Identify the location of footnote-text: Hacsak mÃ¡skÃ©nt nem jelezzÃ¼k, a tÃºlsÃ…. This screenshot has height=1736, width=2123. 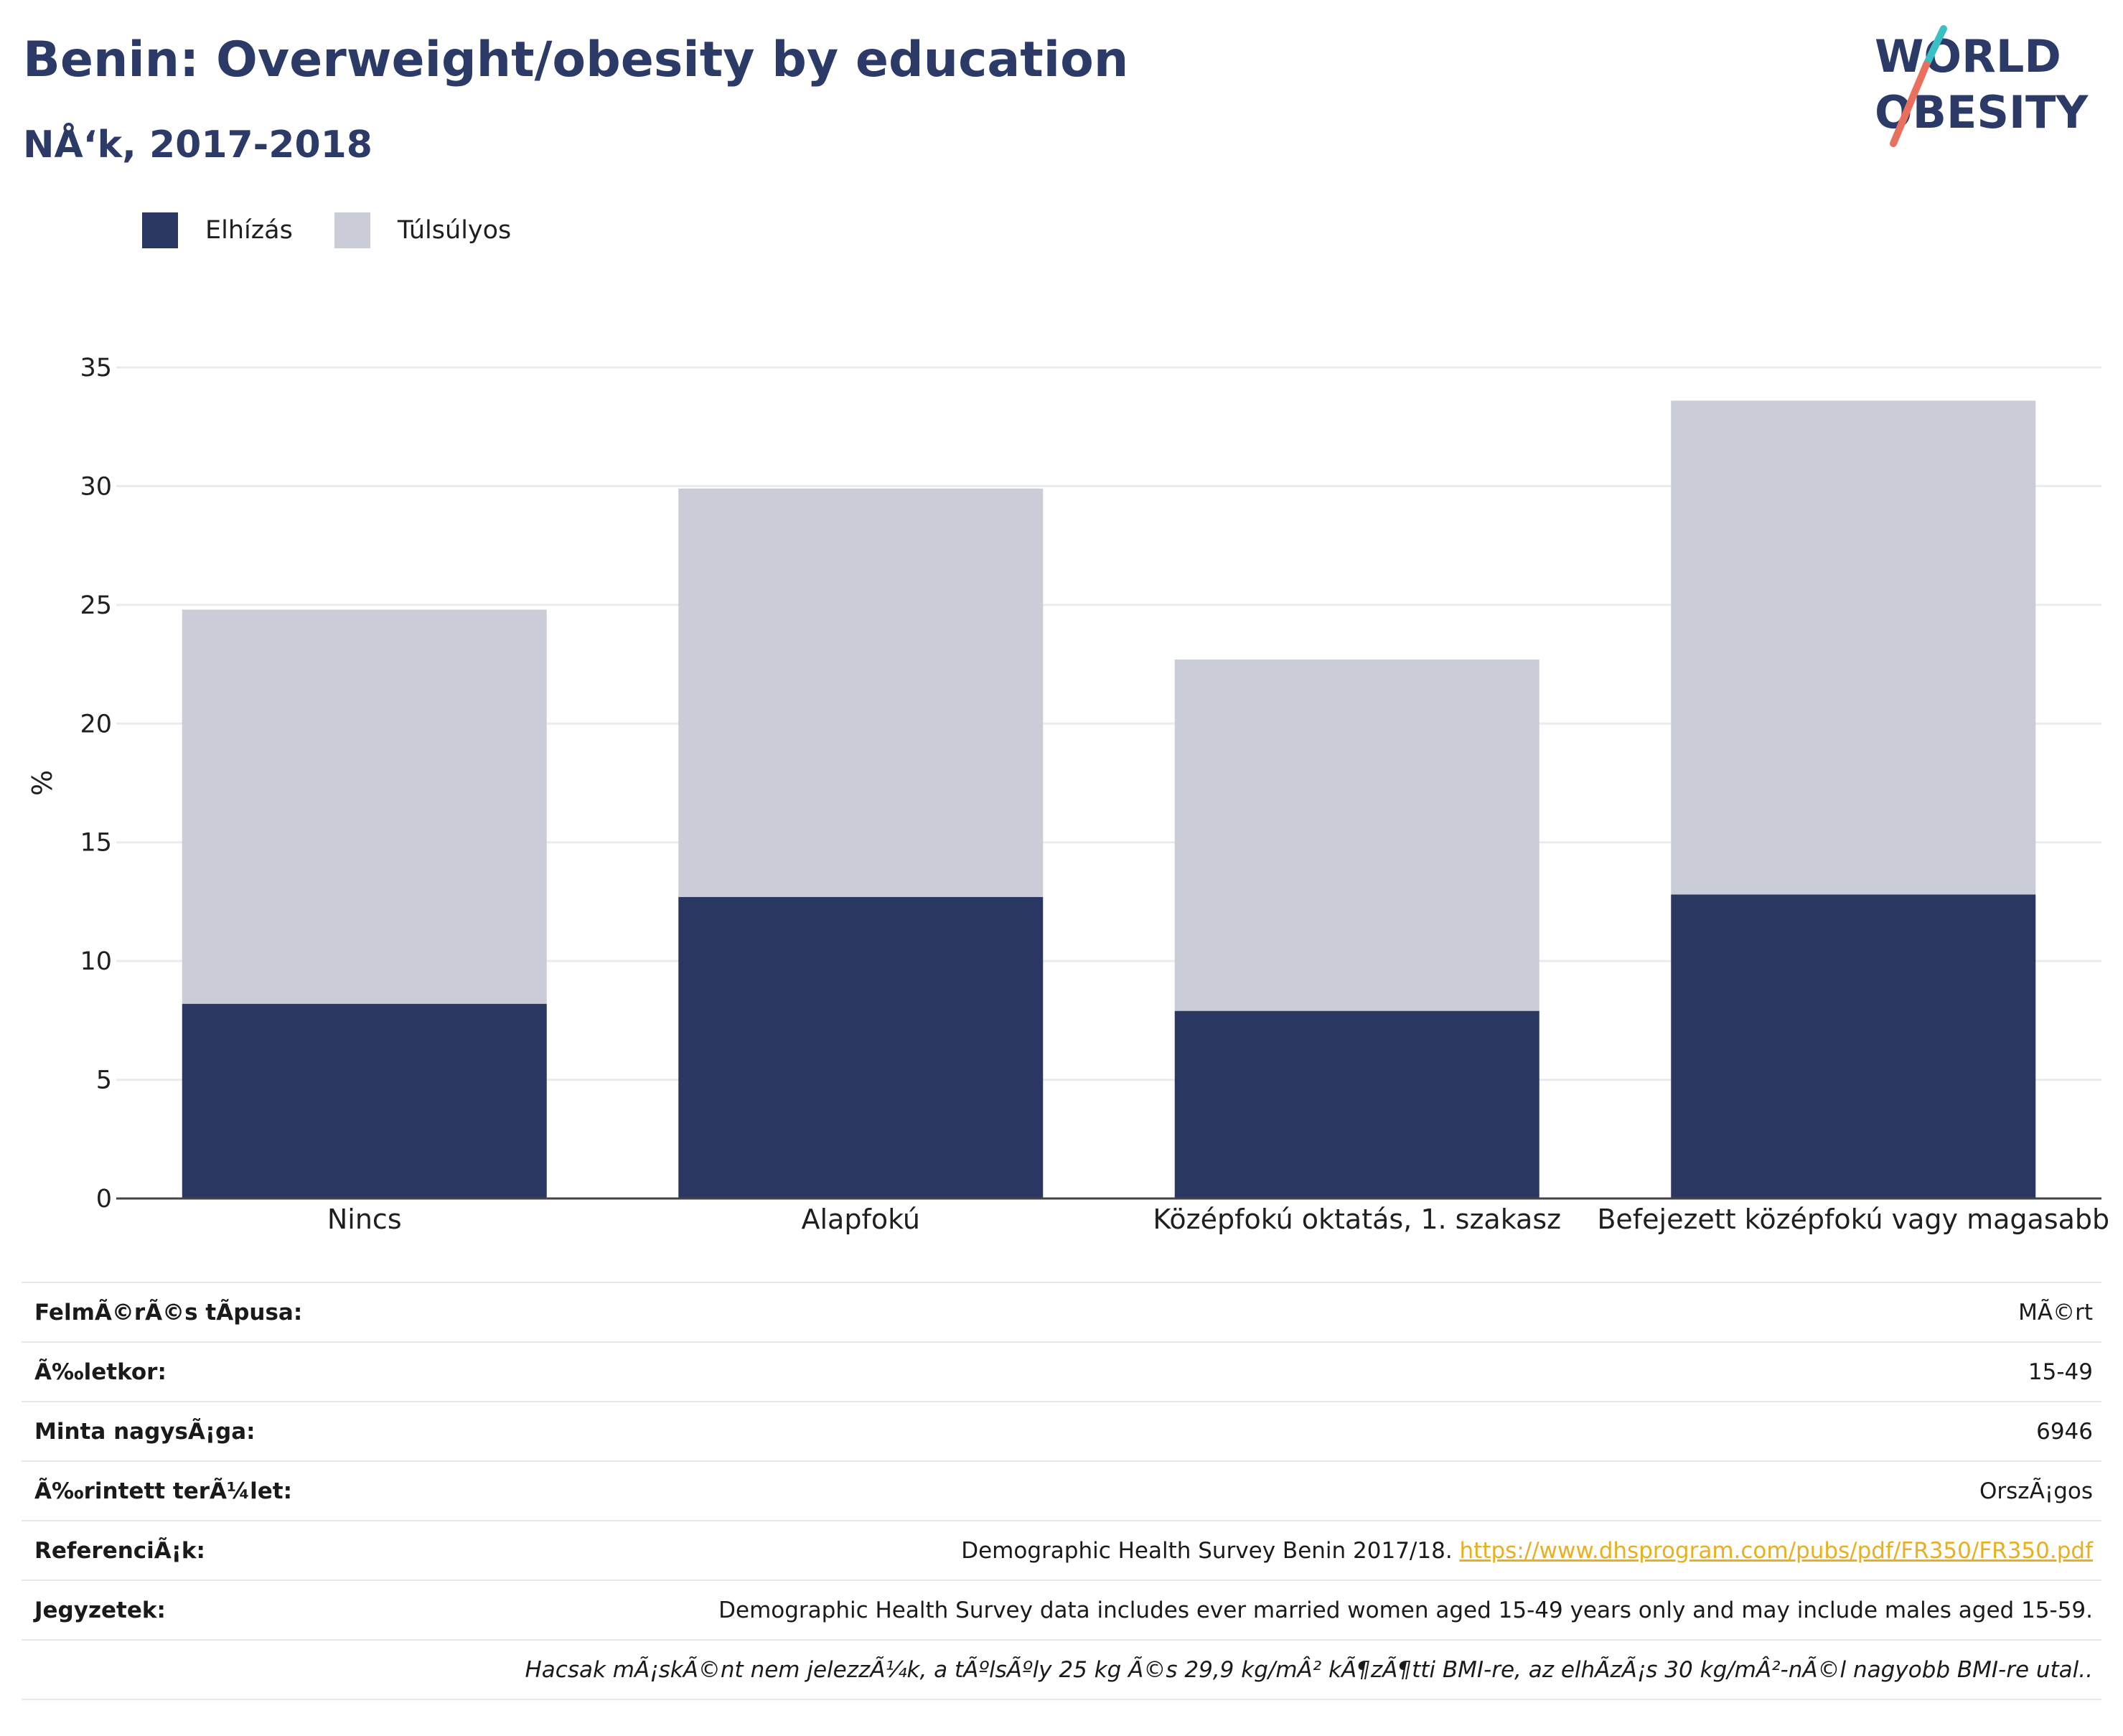
(1309, 1669).